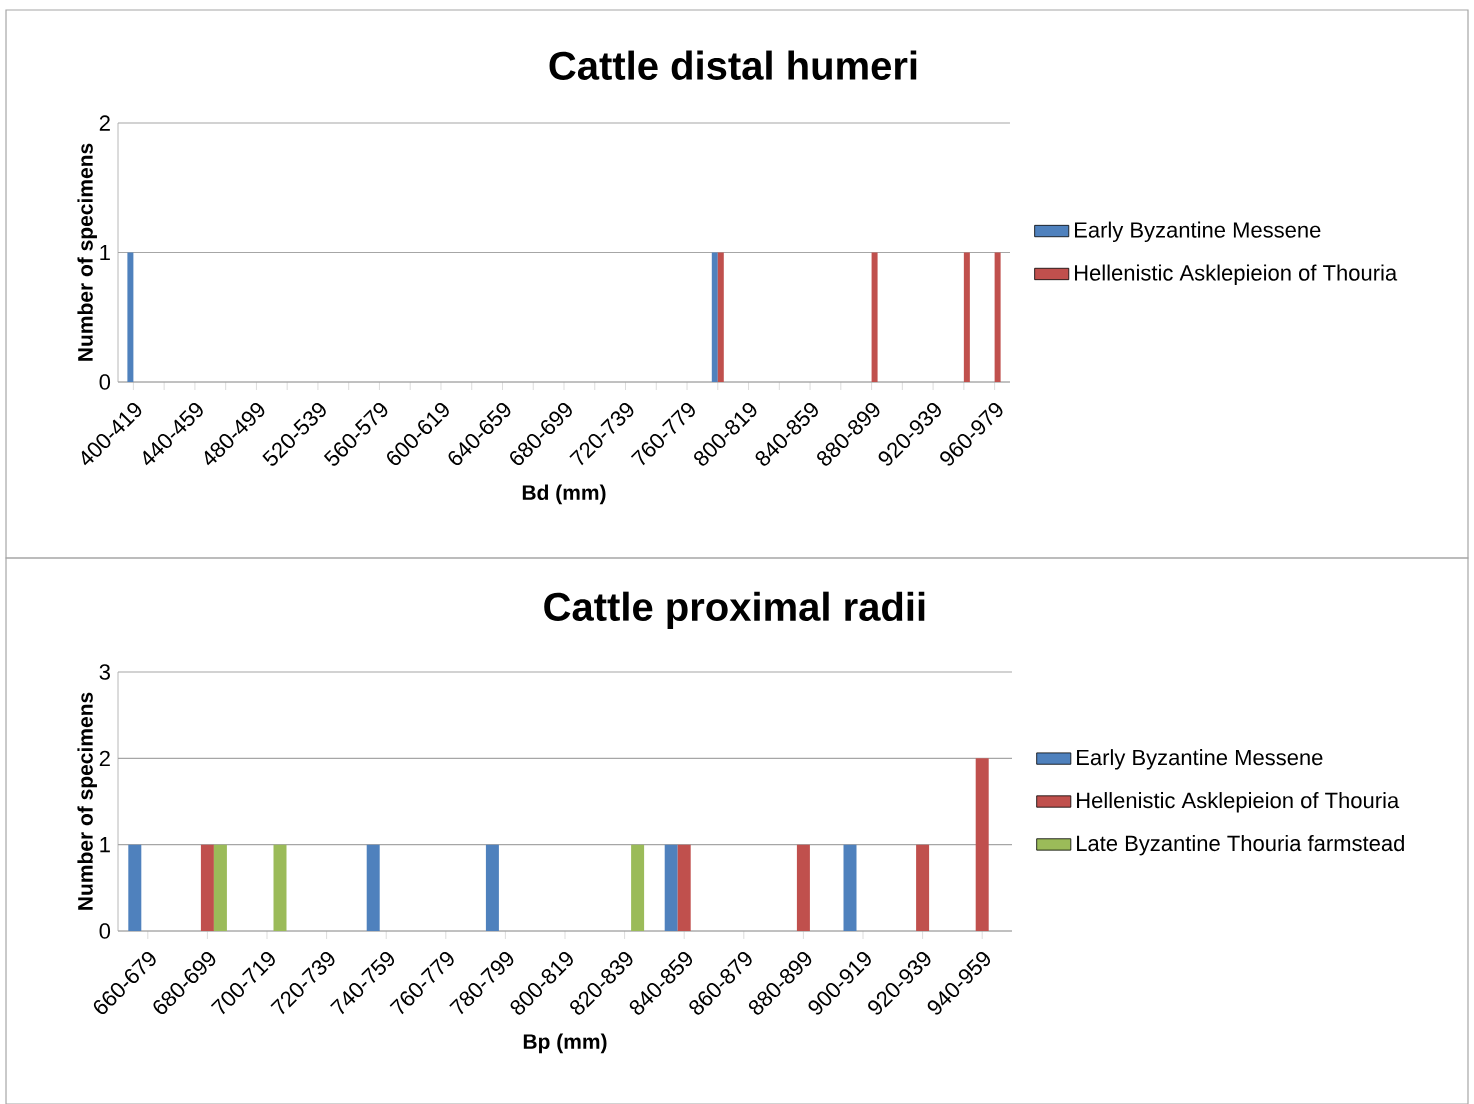 The width and height of the screenshot is (1474, 1104). I want to click on chart-title: Cattle distal humeri, so click(733, 65).